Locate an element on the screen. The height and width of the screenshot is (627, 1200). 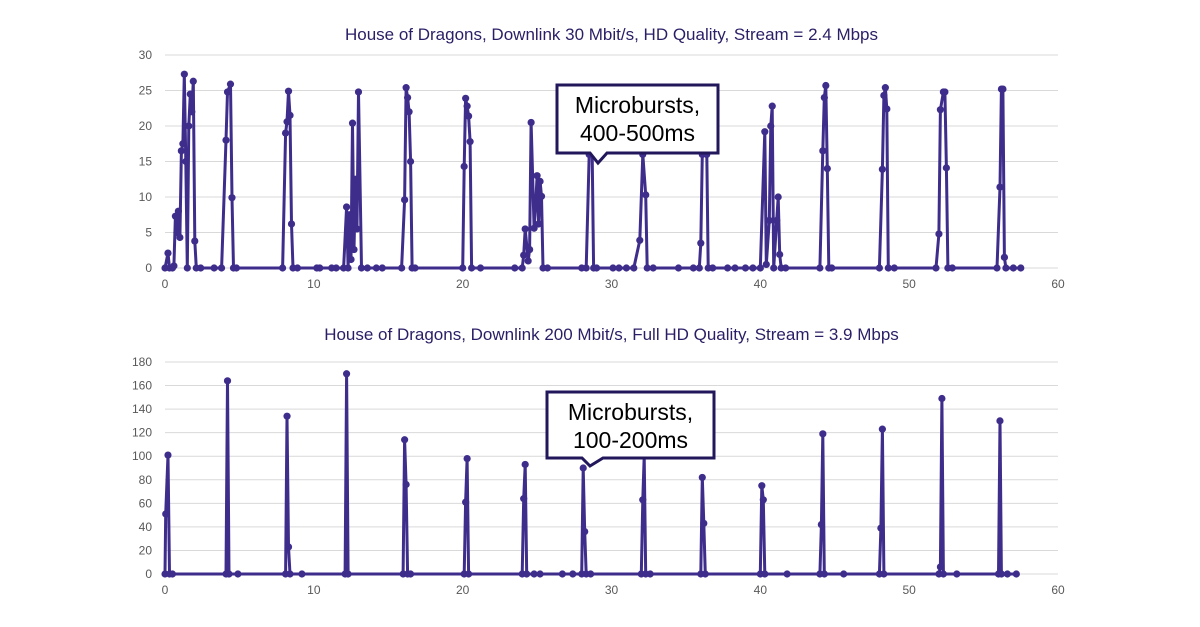
x-tick-label: 10 is located at coordinates (314, 284).